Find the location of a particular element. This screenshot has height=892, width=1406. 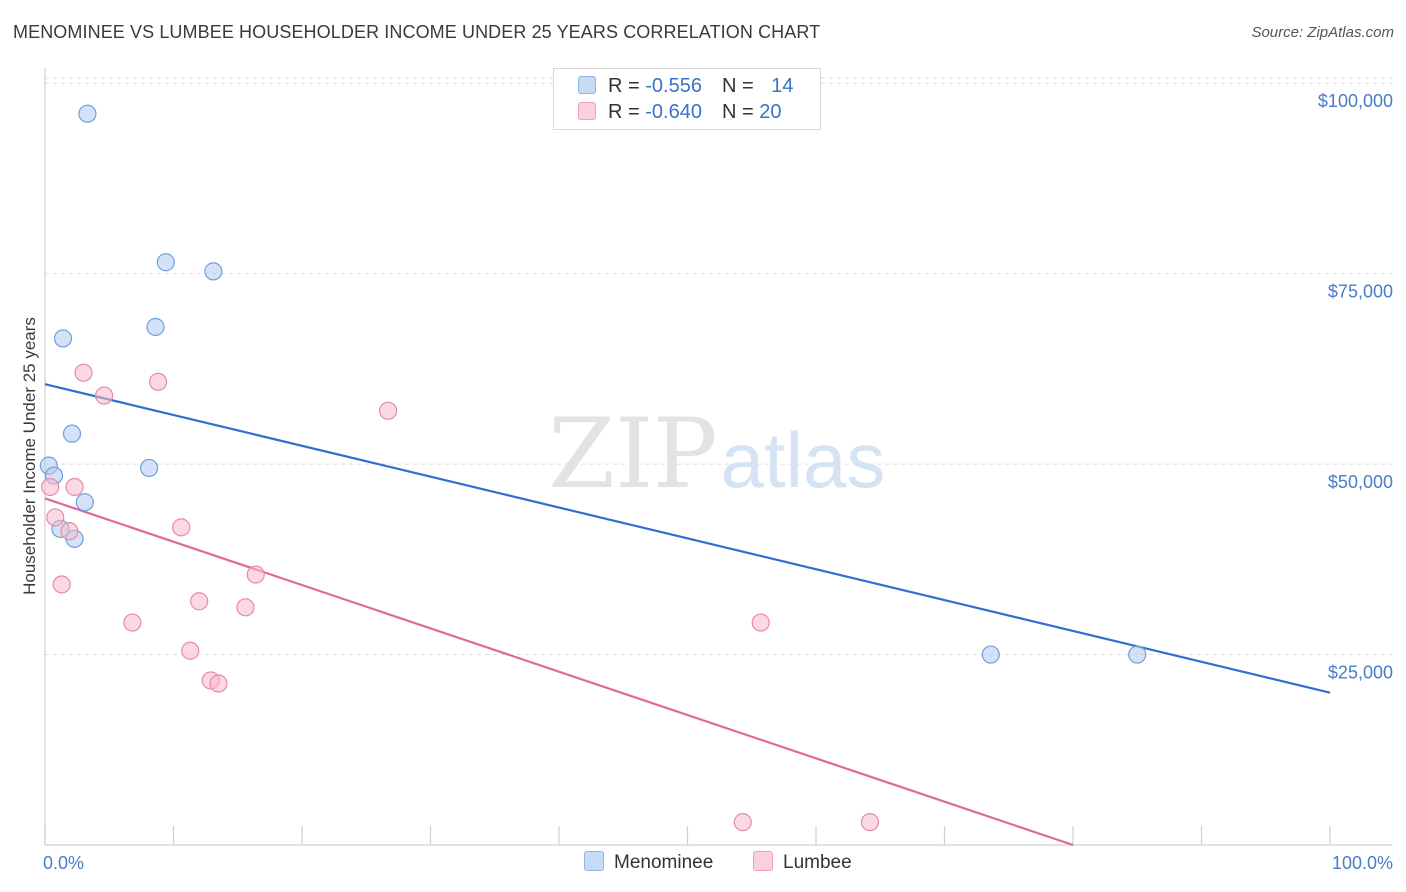

y-tick-label: $75,000 is located at coordinates (1360, 292).